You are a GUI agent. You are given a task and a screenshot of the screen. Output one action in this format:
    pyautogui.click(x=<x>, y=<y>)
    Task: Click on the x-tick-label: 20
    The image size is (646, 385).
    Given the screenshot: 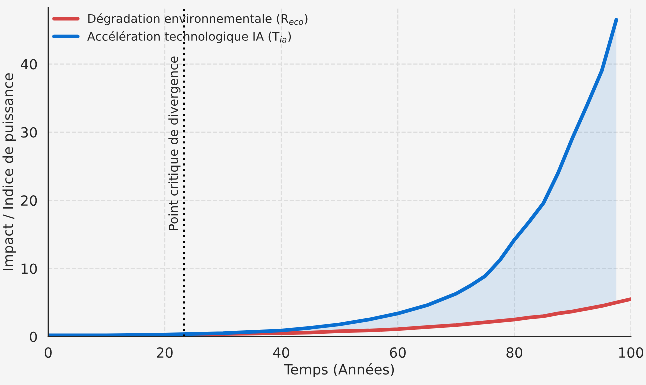 What is the action you would take?
    pyautogui.click(x=165, y=353)
    